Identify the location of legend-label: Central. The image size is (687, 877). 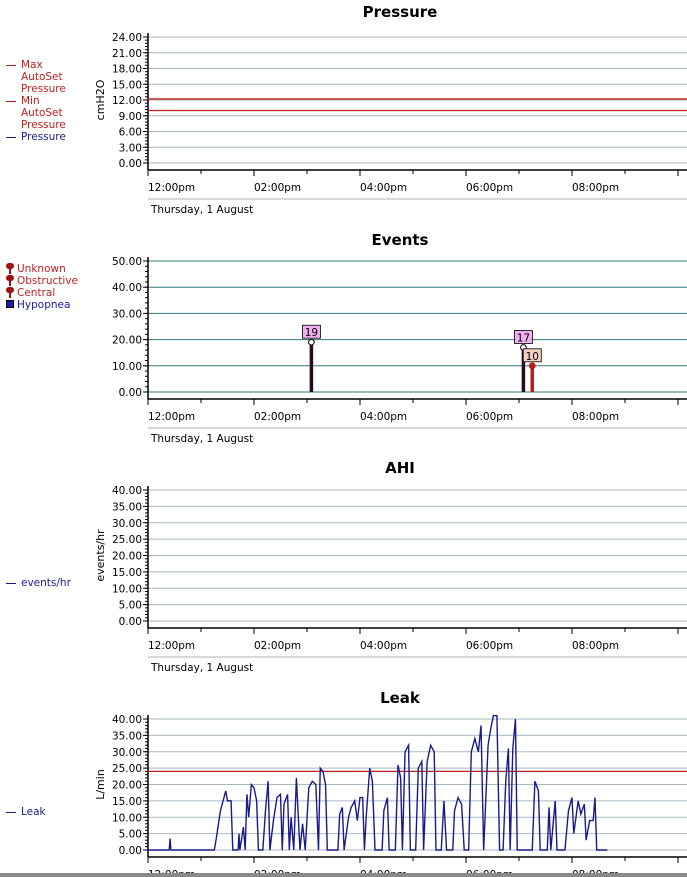
(36, 293).